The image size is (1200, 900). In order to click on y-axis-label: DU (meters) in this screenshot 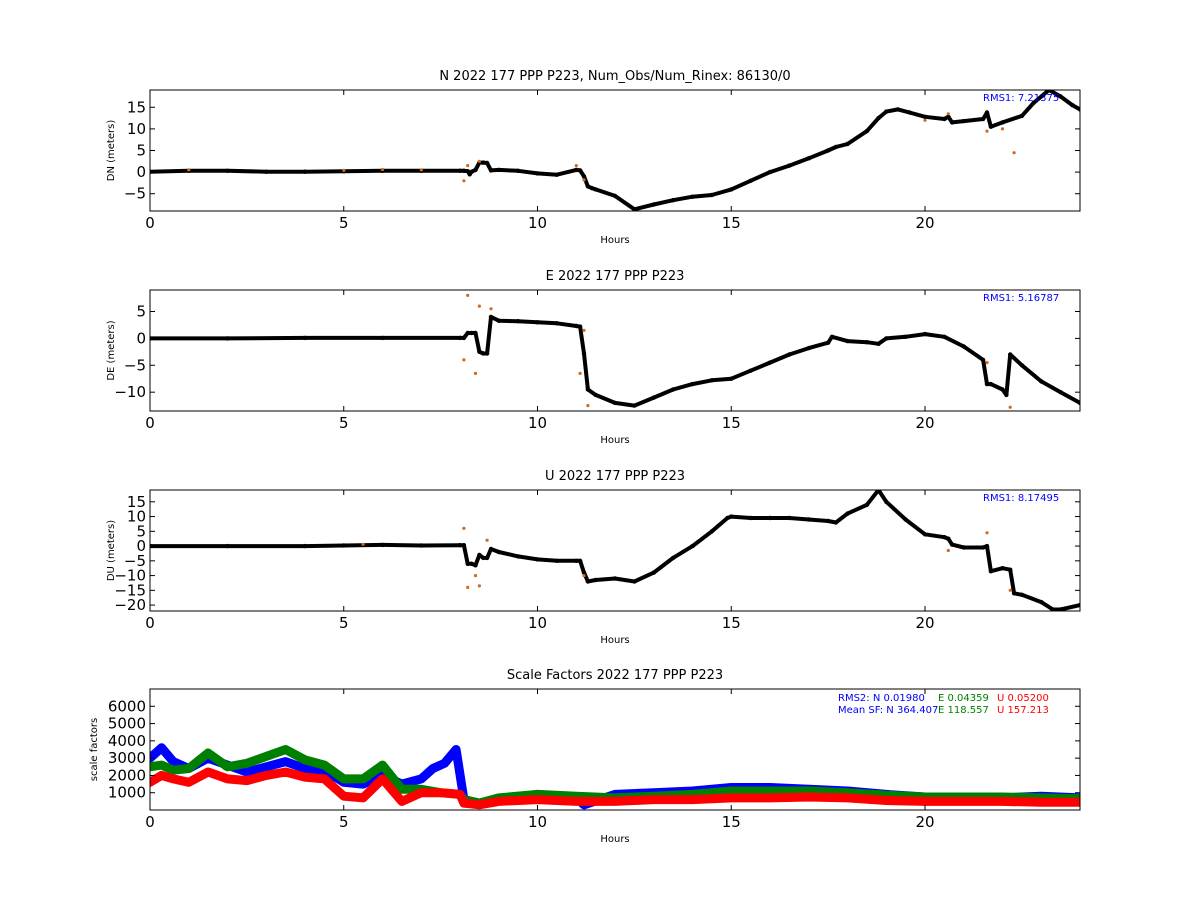, I will do `click(111, 550)`.